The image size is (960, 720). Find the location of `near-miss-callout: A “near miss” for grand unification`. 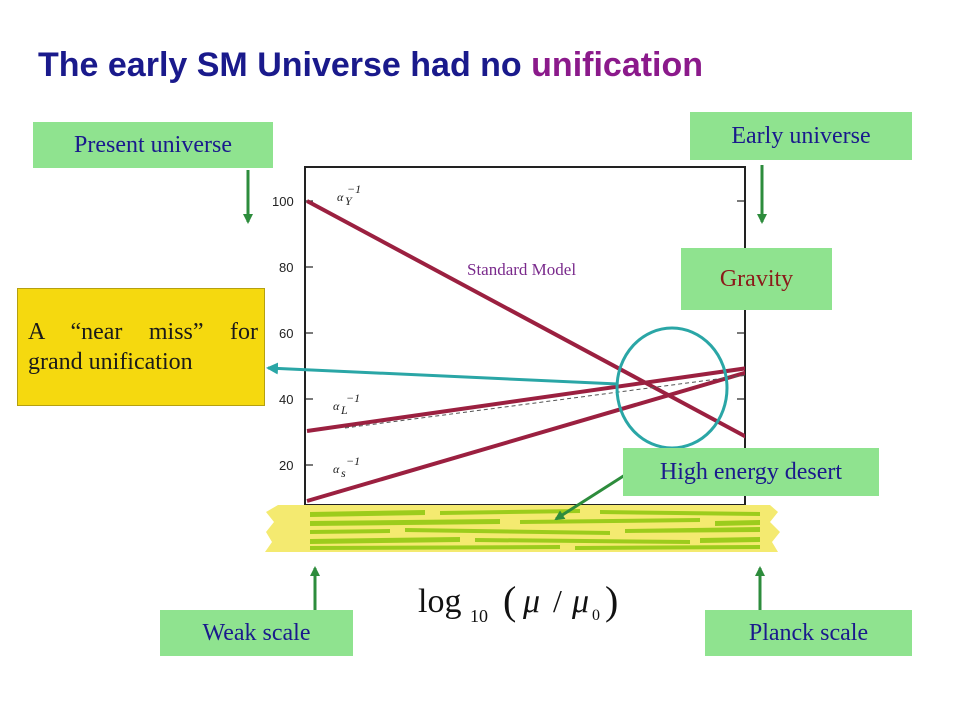

near-miss-callout: A “near miss” for grand unification is located at coordinates (141, 347).